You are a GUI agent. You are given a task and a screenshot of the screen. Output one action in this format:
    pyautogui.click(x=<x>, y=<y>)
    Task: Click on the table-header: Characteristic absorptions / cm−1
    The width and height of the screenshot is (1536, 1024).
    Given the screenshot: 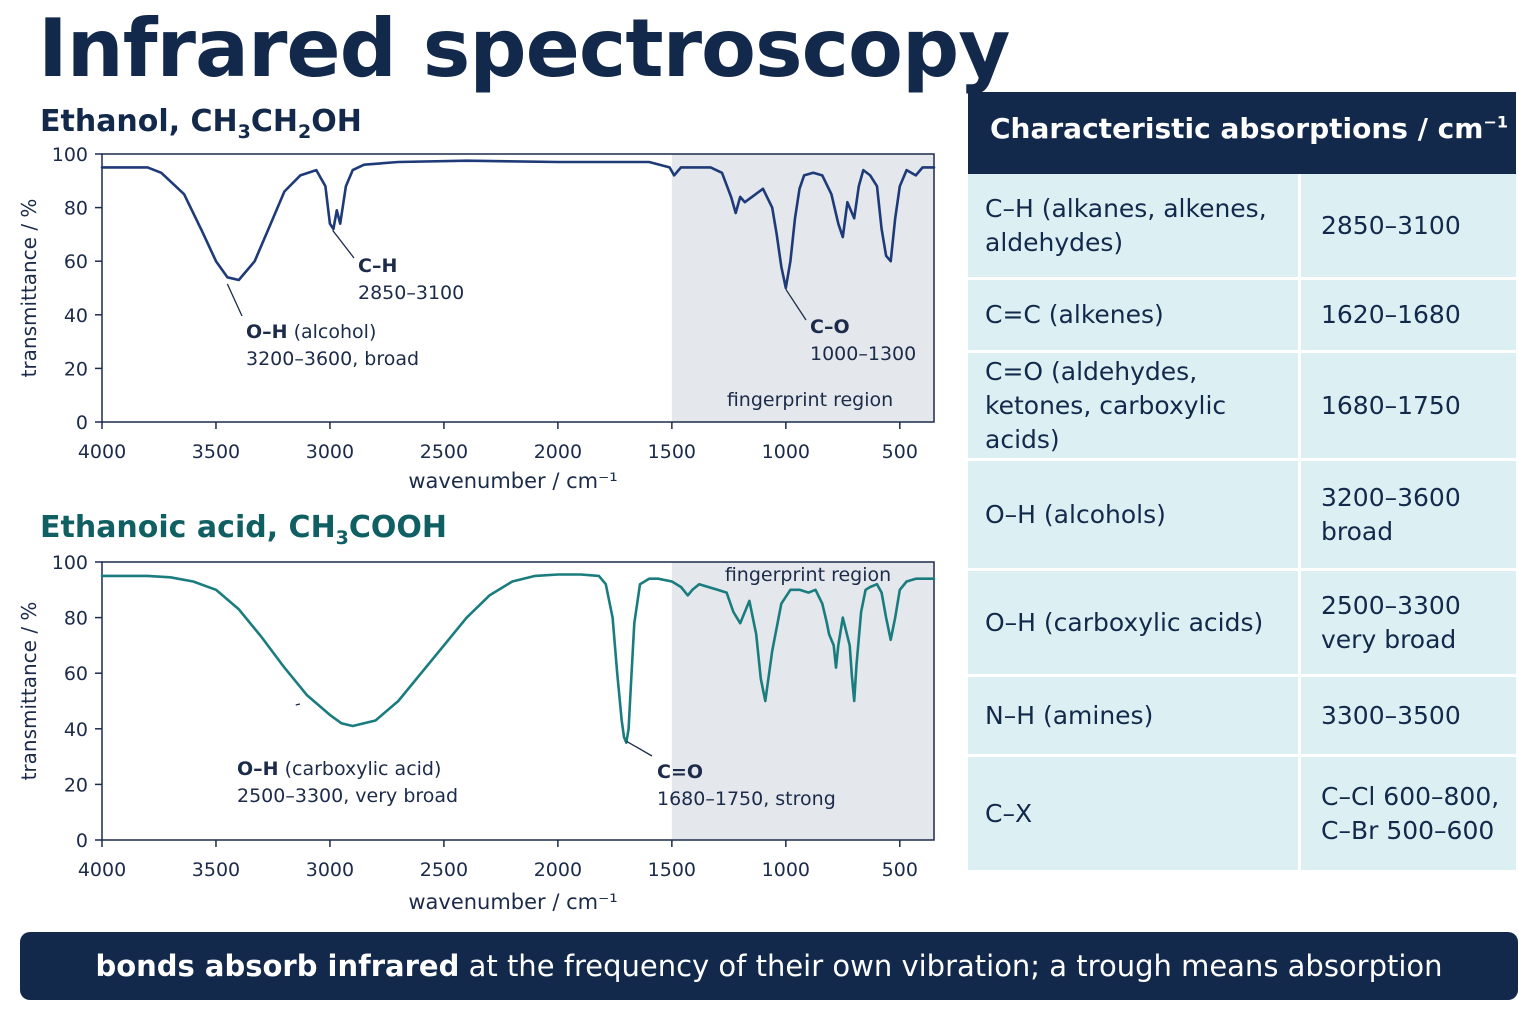 What is the action you would take?
    pyautogui.click(x=1242, y=133)
    